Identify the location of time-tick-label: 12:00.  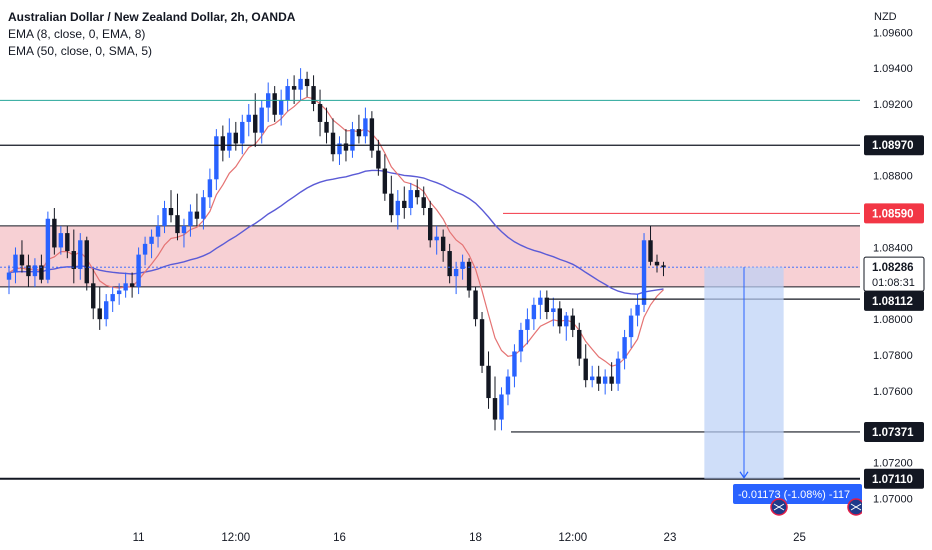
(572, 538).